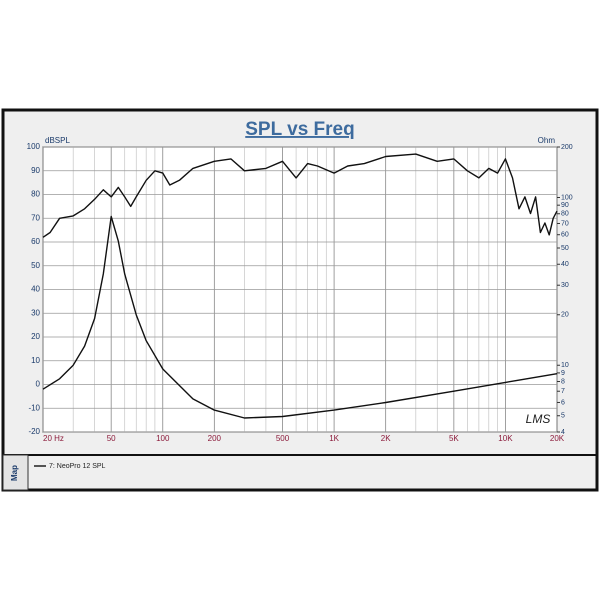 The width and height of the screenshot is (600, 605). What do you see at coordinates (565, 214) in the screenshot?
I see `y2-tick-label: 80` at bounding box center [565, 214].